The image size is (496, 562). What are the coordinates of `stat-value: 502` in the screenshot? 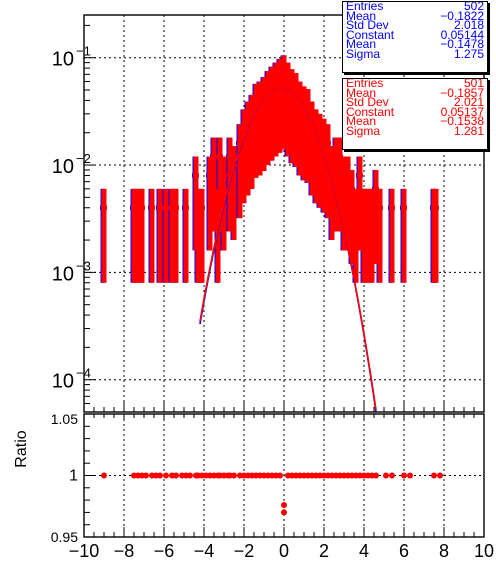 It's located at (473, 7).